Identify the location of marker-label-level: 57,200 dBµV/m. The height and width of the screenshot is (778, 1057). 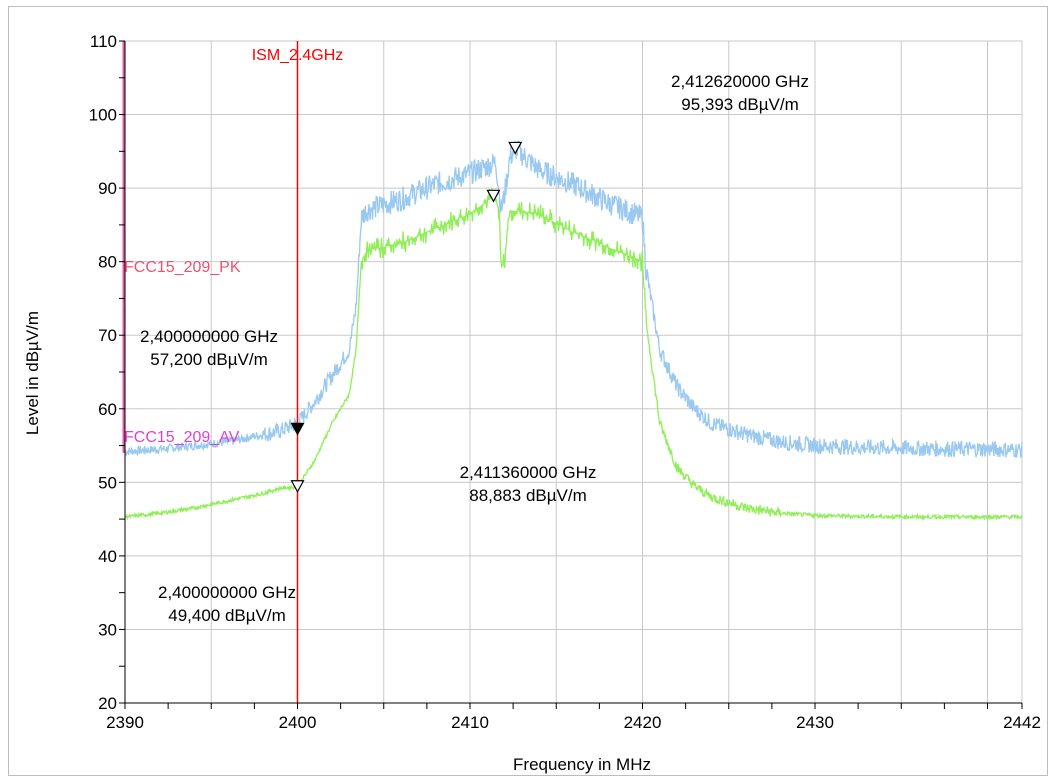
(209, 359).